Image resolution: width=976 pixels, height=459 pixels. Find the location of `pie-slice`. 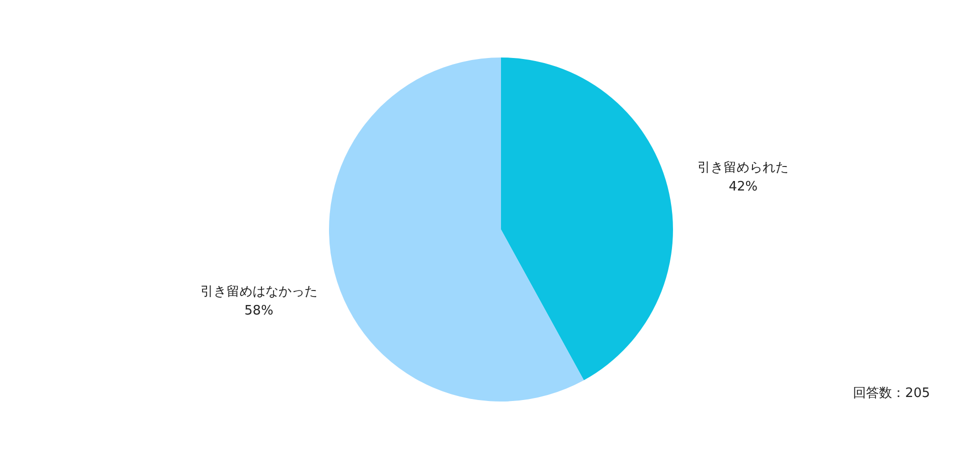

pie-slice is located at coordinates (587, 219).